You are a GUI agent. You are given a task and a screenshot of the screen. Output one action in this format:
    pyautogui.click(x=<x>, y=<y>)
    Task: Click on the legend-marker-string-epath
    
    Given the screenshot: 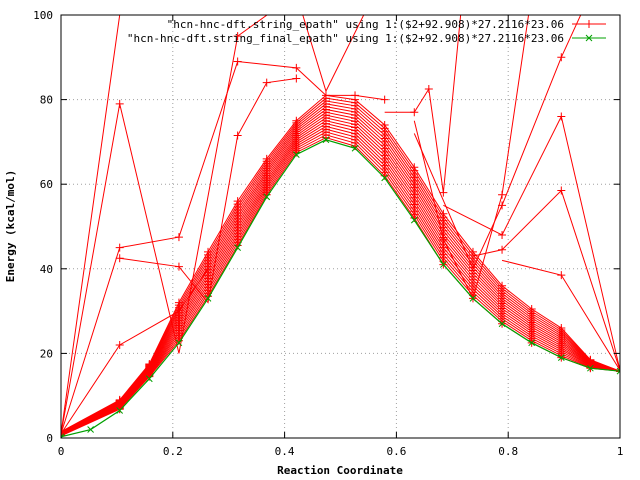 What is the action you would take?
    pyautogui.click(x=589, y=24)
    